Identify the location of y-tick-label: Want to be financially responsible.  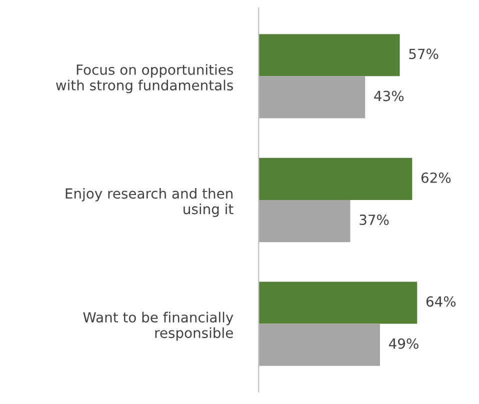
(158, 326).